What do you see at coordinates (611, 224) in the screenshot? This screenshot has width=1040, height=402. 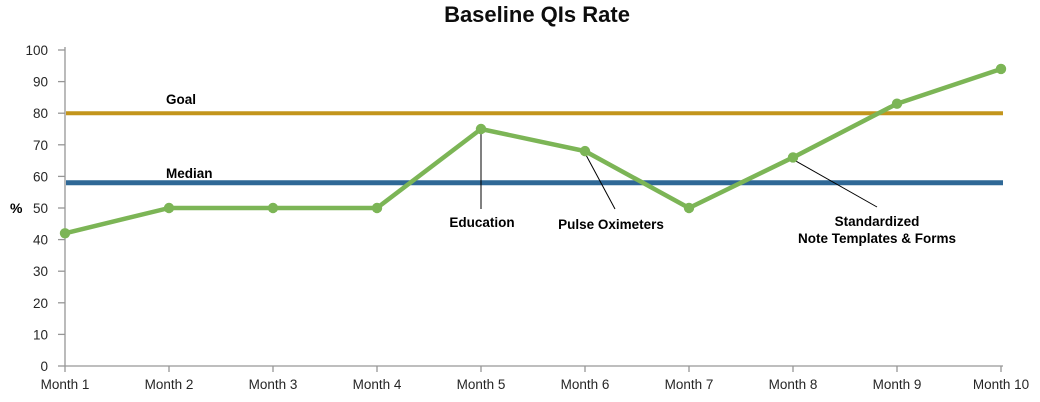 I see `annotation-label: Pulse Oximeters` at bounding box center [611, 224].